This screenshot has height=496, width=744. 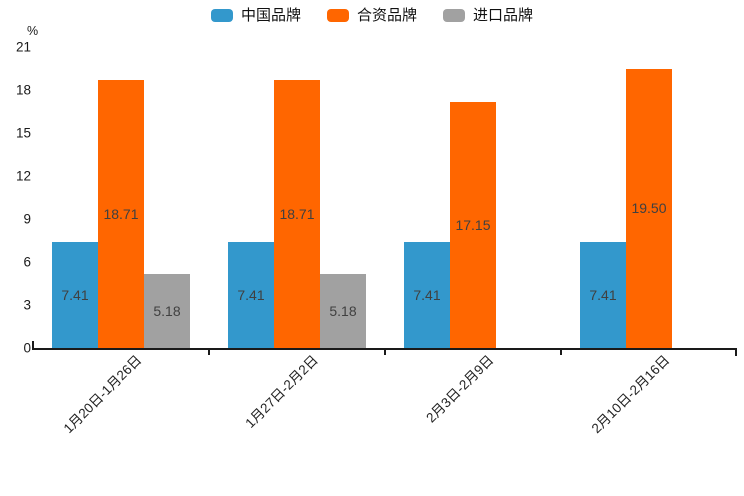 What do you see at coordinates (270, 15) in the screenshot?
I see `legend-label: 中国品牌` at bounding box center [270, 15].